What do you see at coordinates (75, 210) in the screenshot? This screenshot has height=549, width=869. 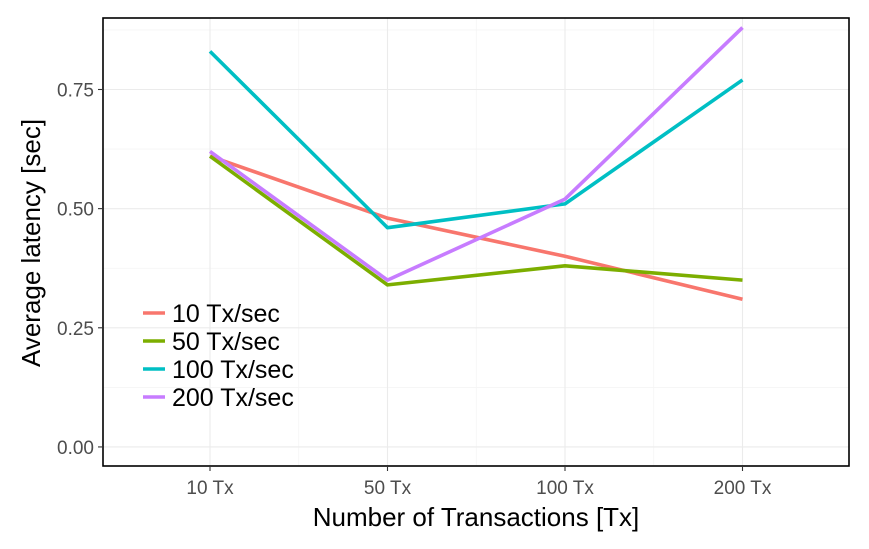 I see `y-tick-label: 0.50` at bounding box center [75, 210].